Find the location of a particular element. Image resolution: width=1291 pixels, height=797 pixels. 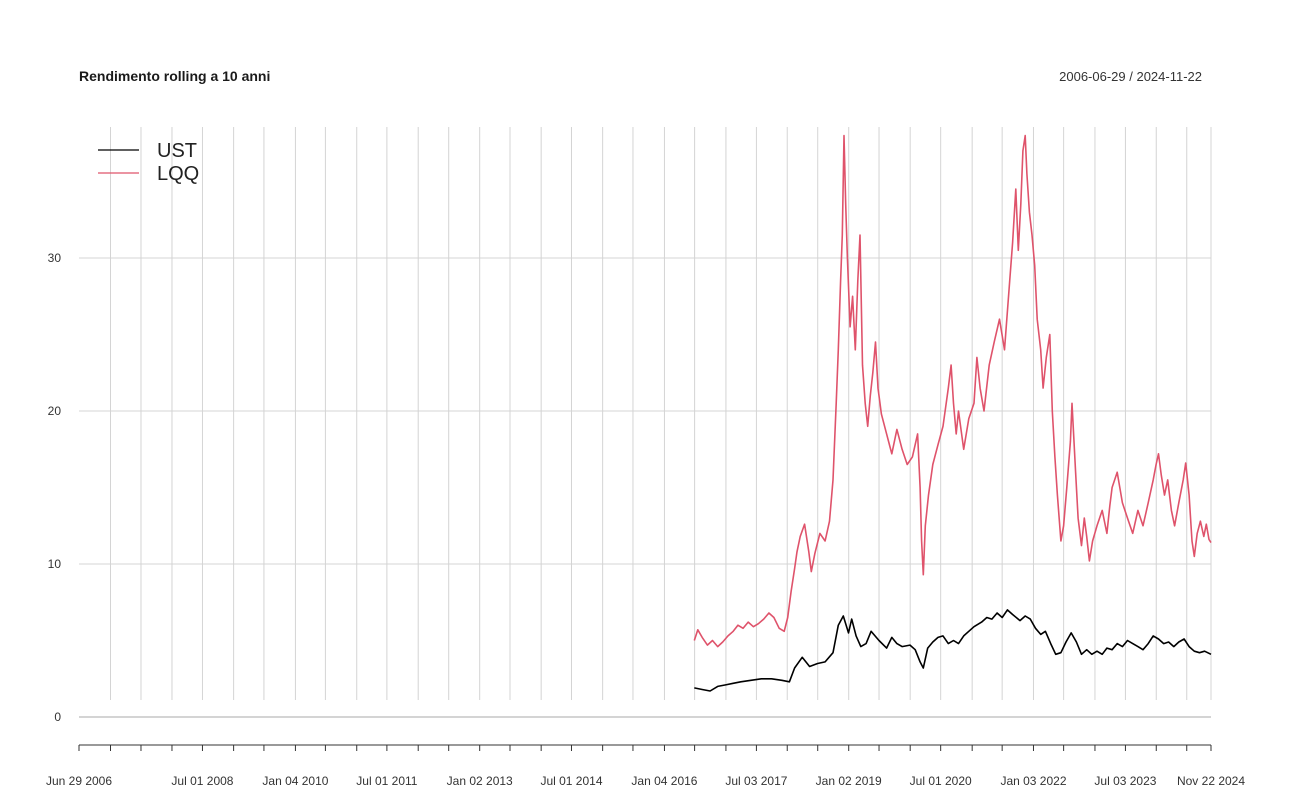

x-tick-label: Nov 22 2024 is located at coordinates (1211, 781).